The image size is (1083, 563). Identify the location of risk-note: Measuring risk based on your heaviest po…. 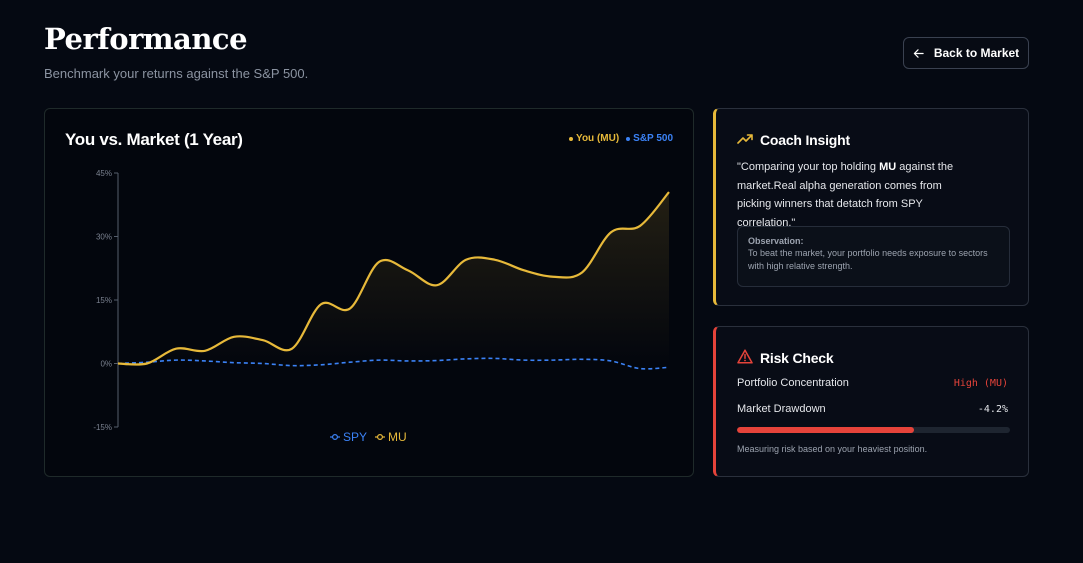
(832, 449).